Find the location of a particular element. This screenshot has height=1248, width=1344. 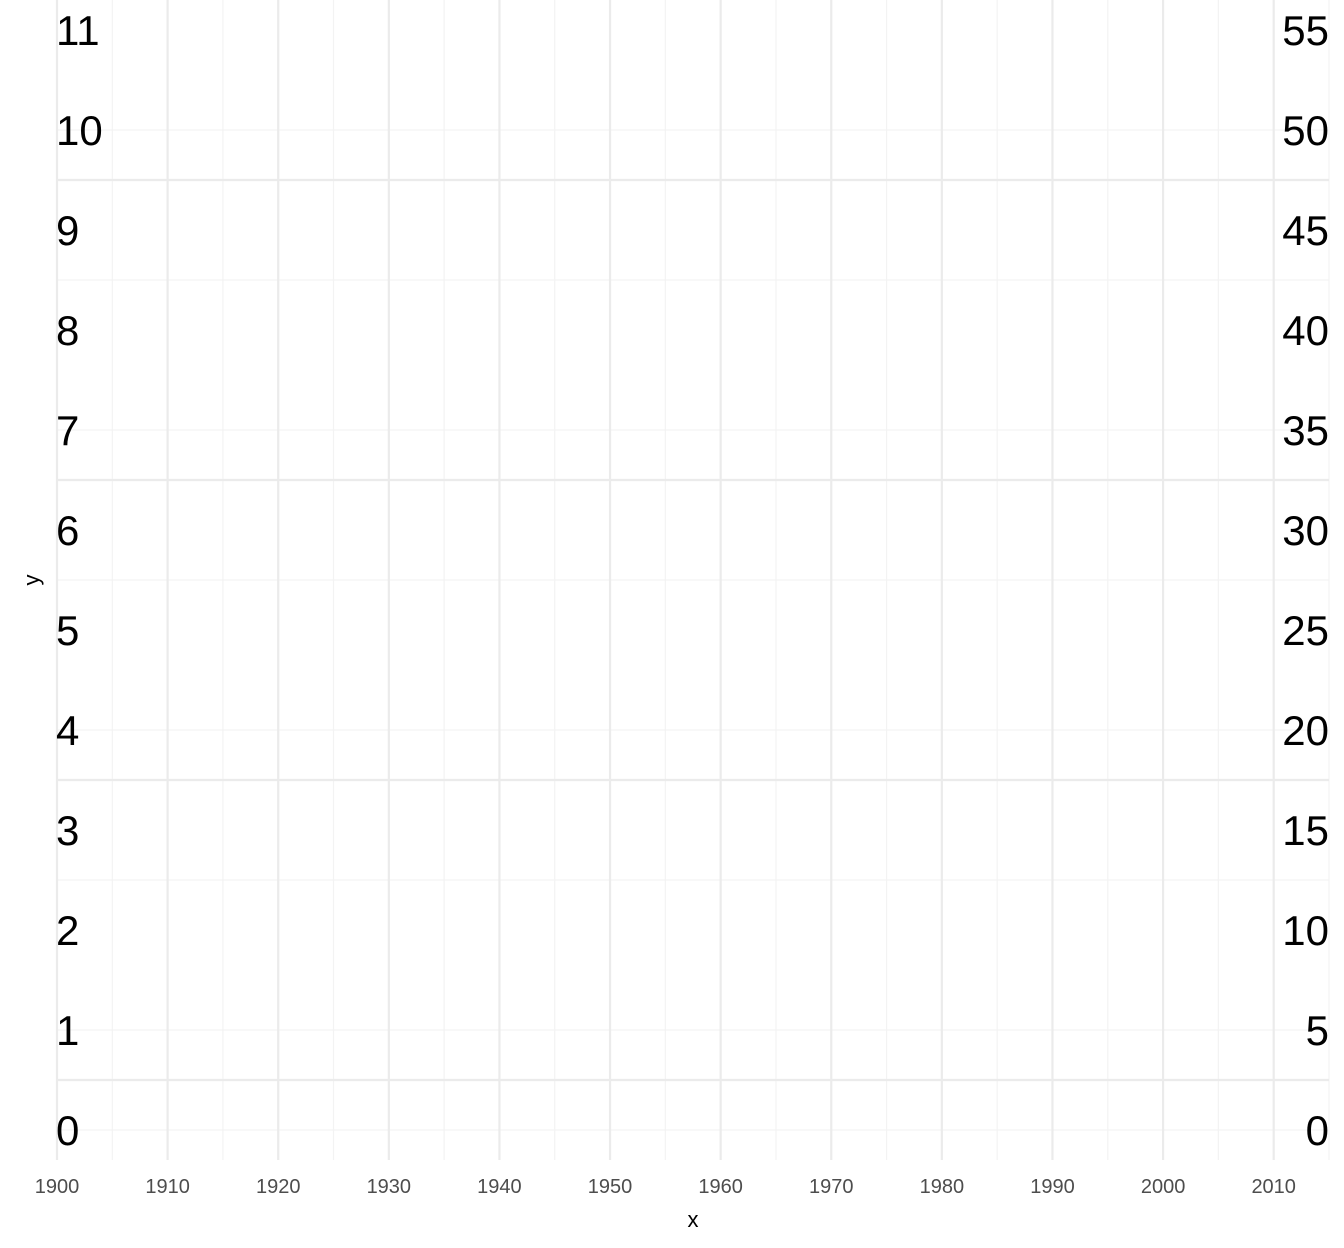

left-value-label: 3 is located at coordinates (67, 830).